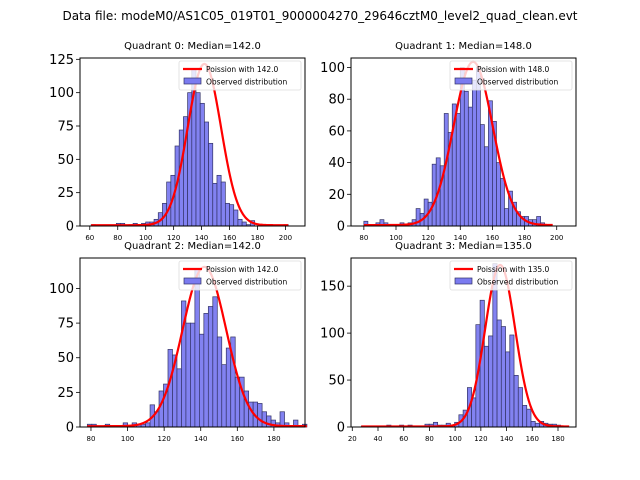 Image resolution: width=640 pixels, height=480 pixels. I want to click on legend-label-poisson: Poission with 135.0, so click(513, 269).